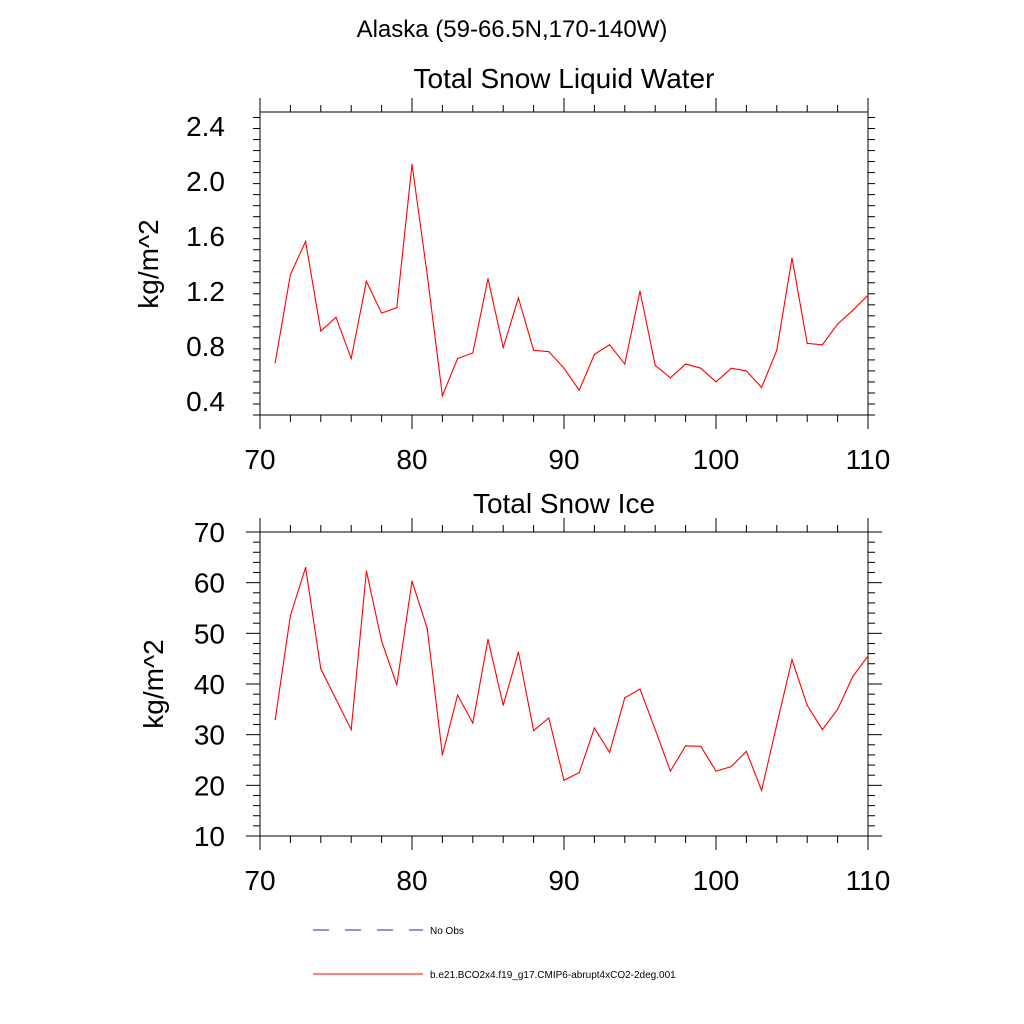 The image size is (1024, 1024). What do you see at coordinates (205, 236) in the screenshot?
I see `y-tick-label: 1.6` at bounding box center [205, 236].